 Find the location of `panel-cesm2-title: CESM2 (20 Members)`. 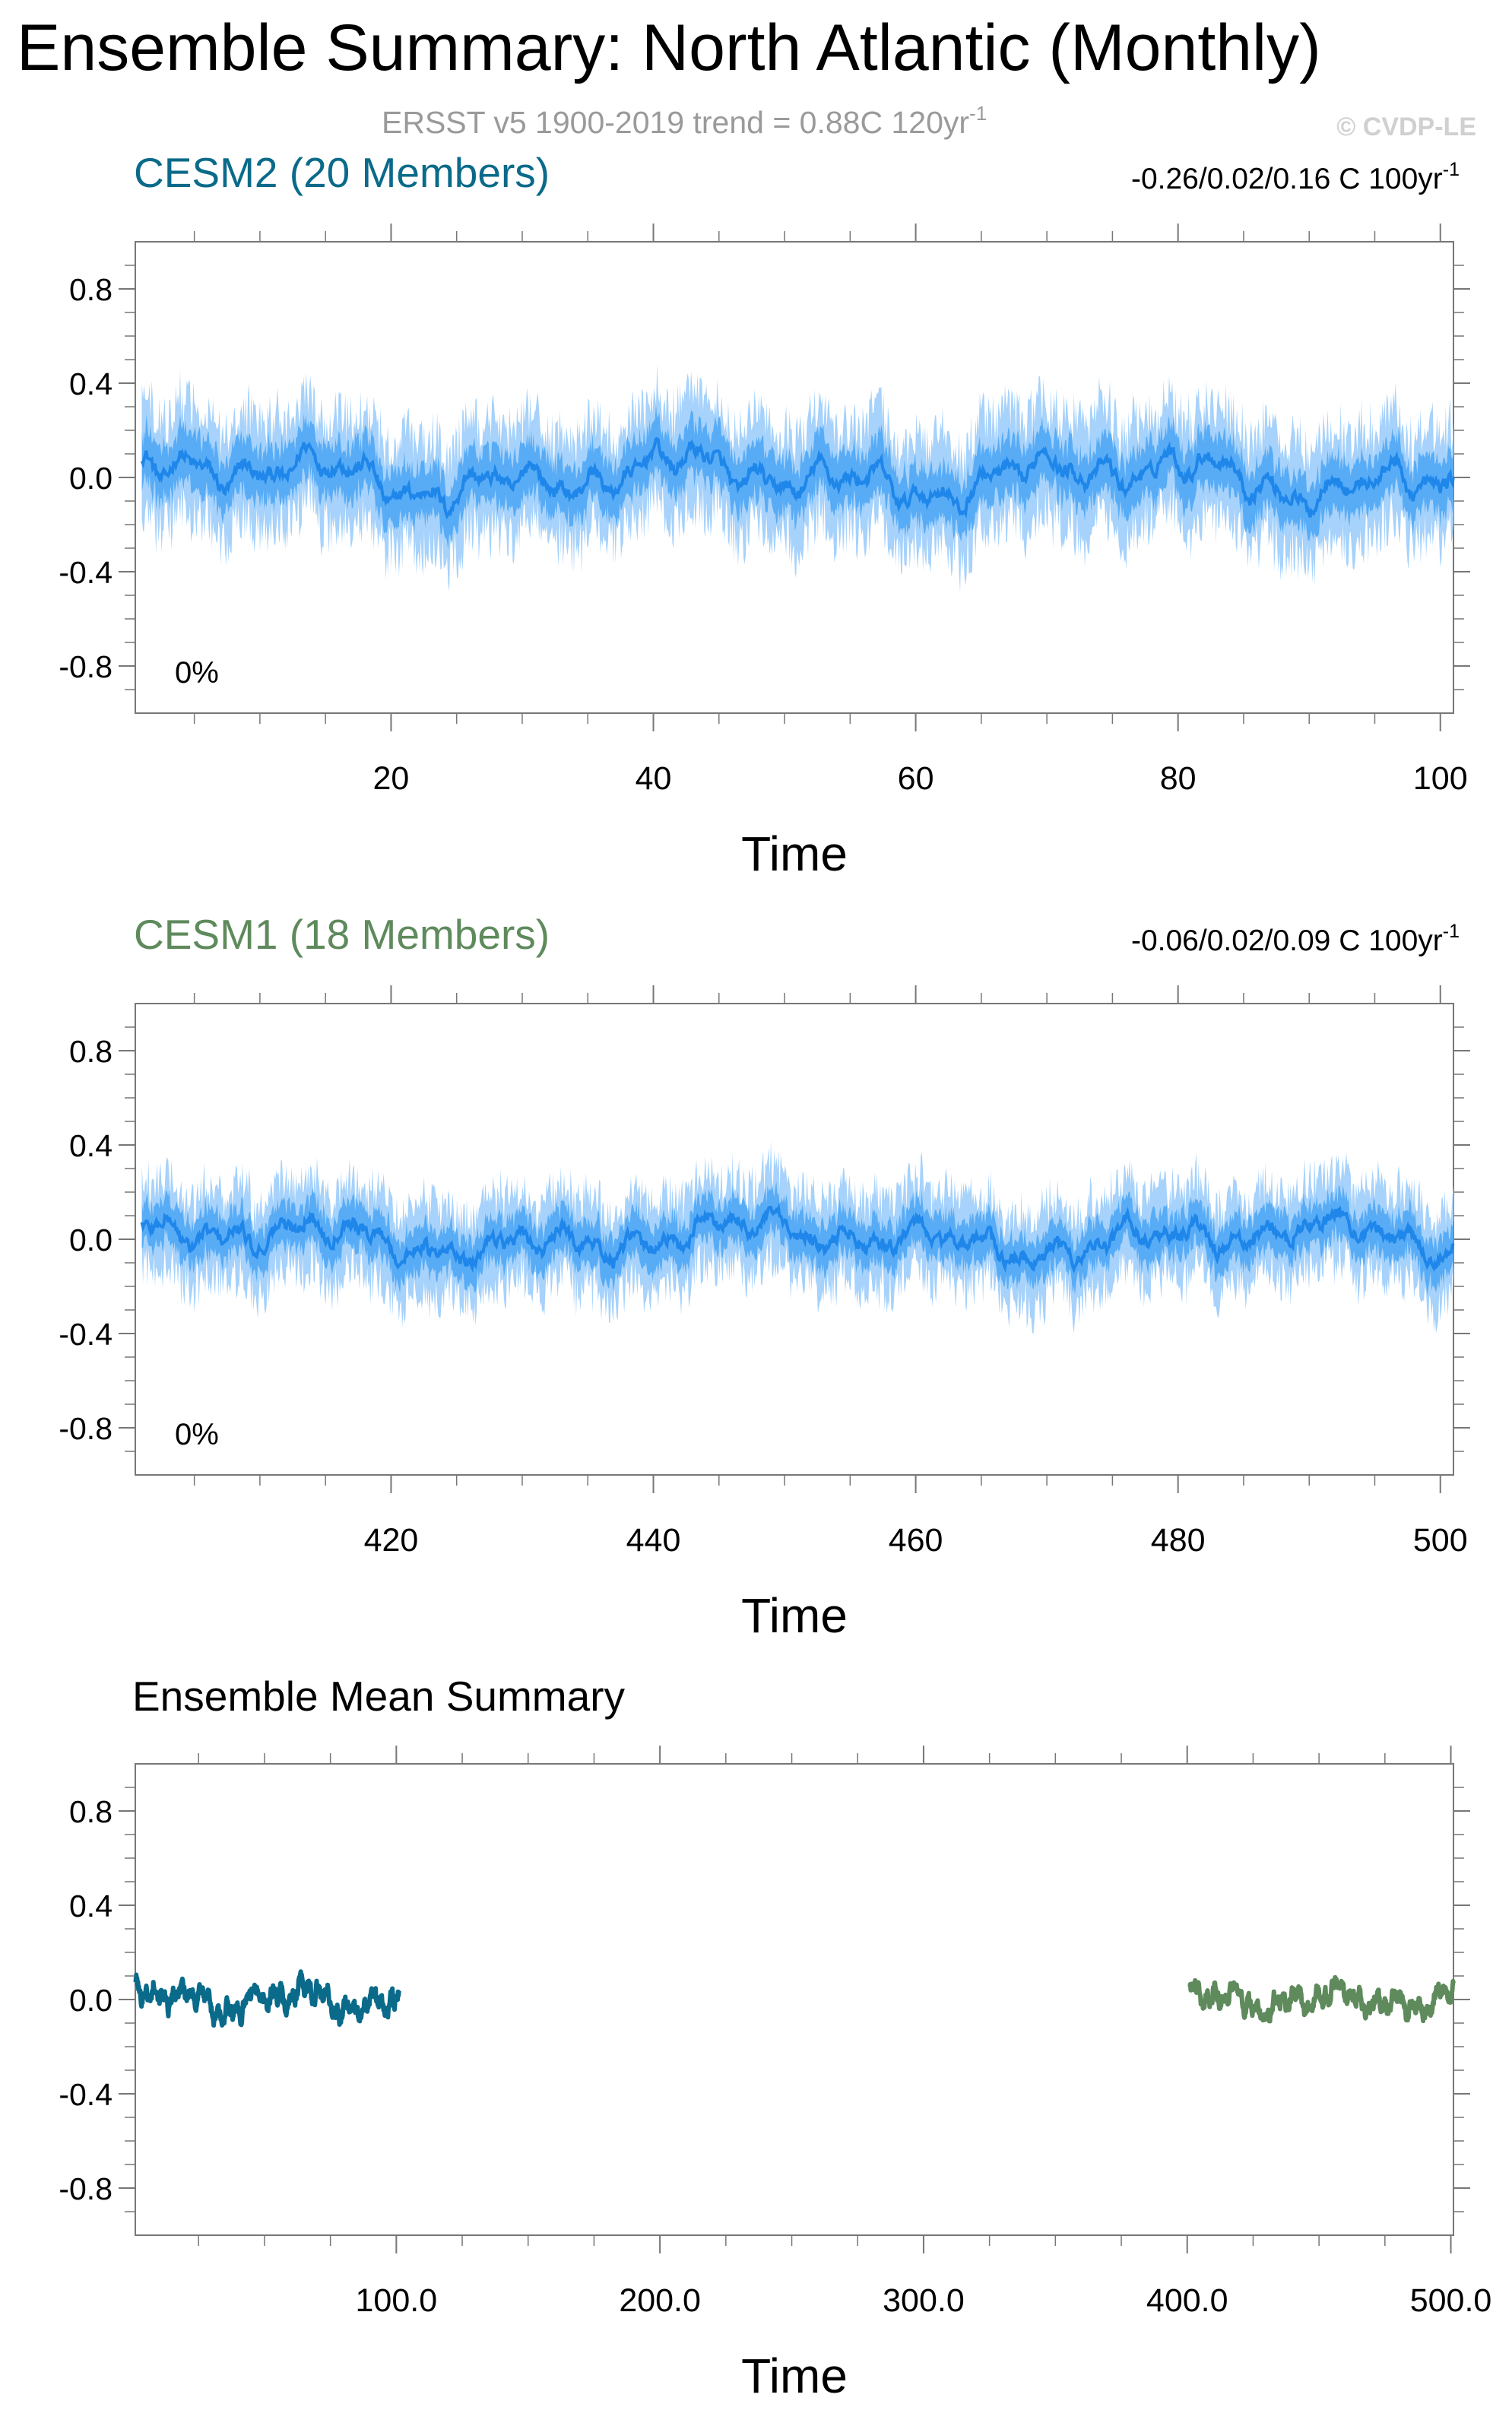

panel-cesm2-title: CESM2 (20 Members) is located at coordinates (342, 172).